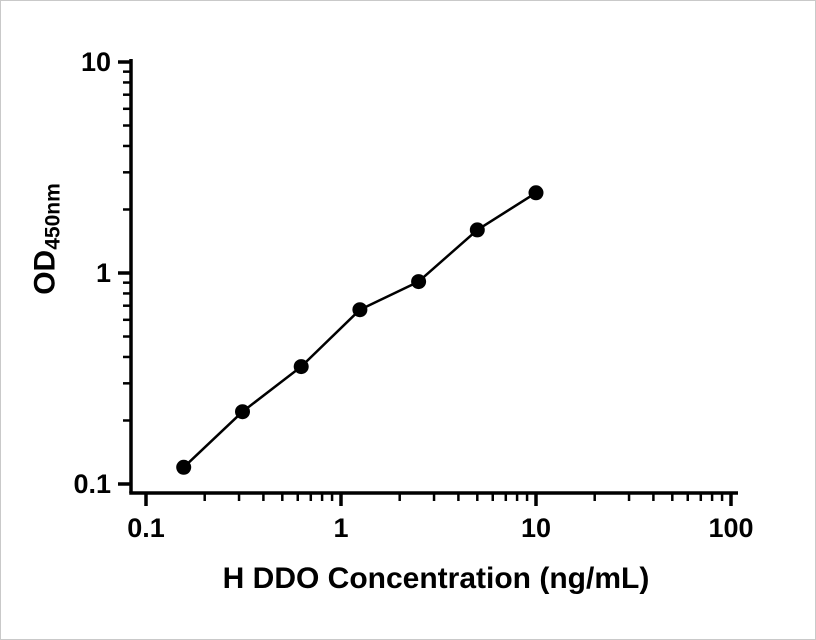 Image resolution: width=816 pixels, height=640 pixels. I want to click on y-tick-label: 0.1, so click(92, 484).